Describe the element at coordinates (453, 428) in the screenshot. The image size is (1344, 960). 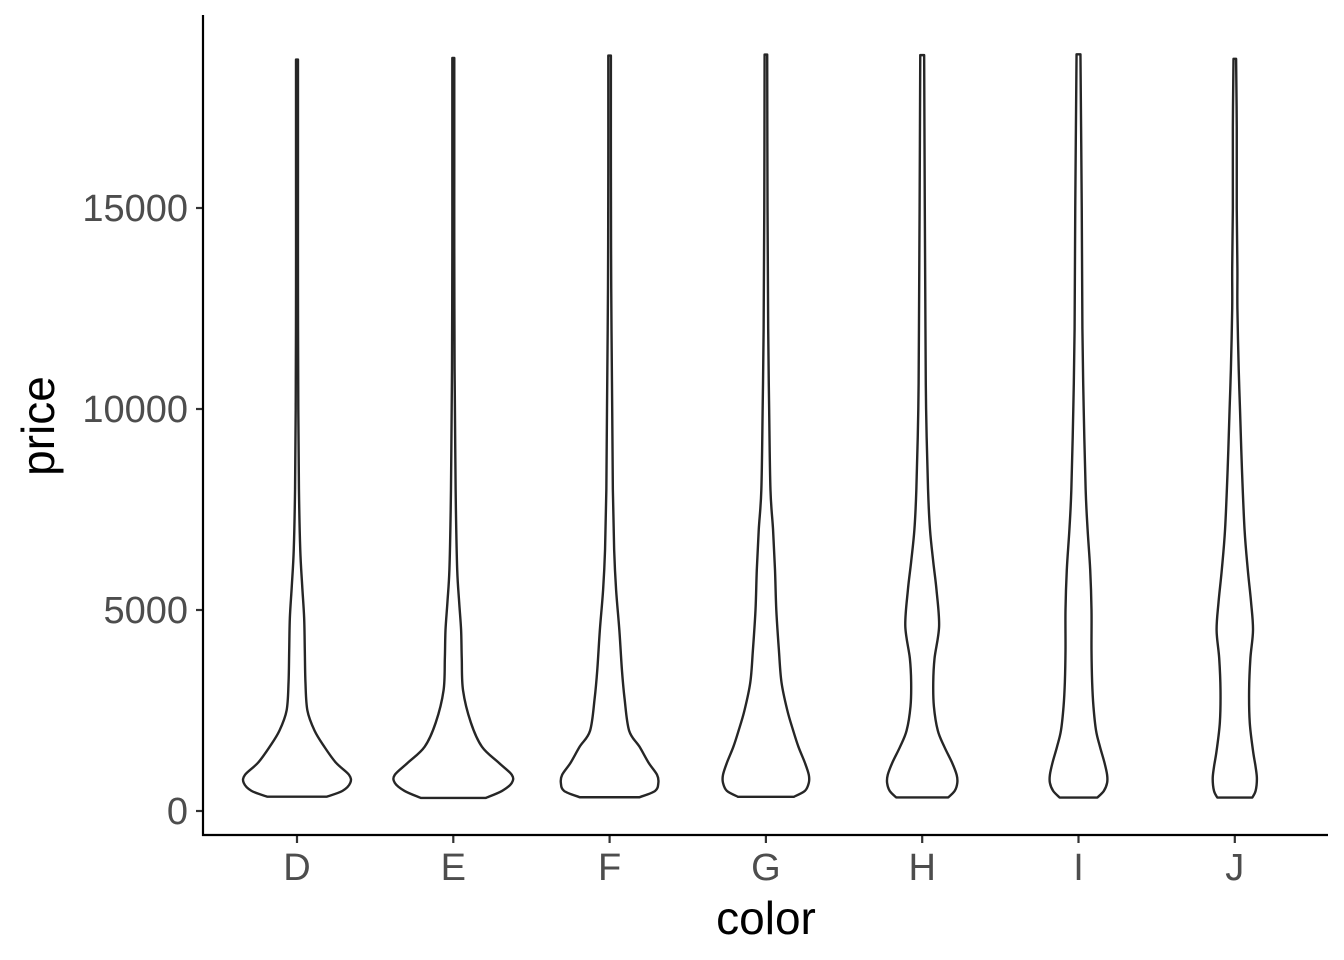
I see `violin-e` at that location.